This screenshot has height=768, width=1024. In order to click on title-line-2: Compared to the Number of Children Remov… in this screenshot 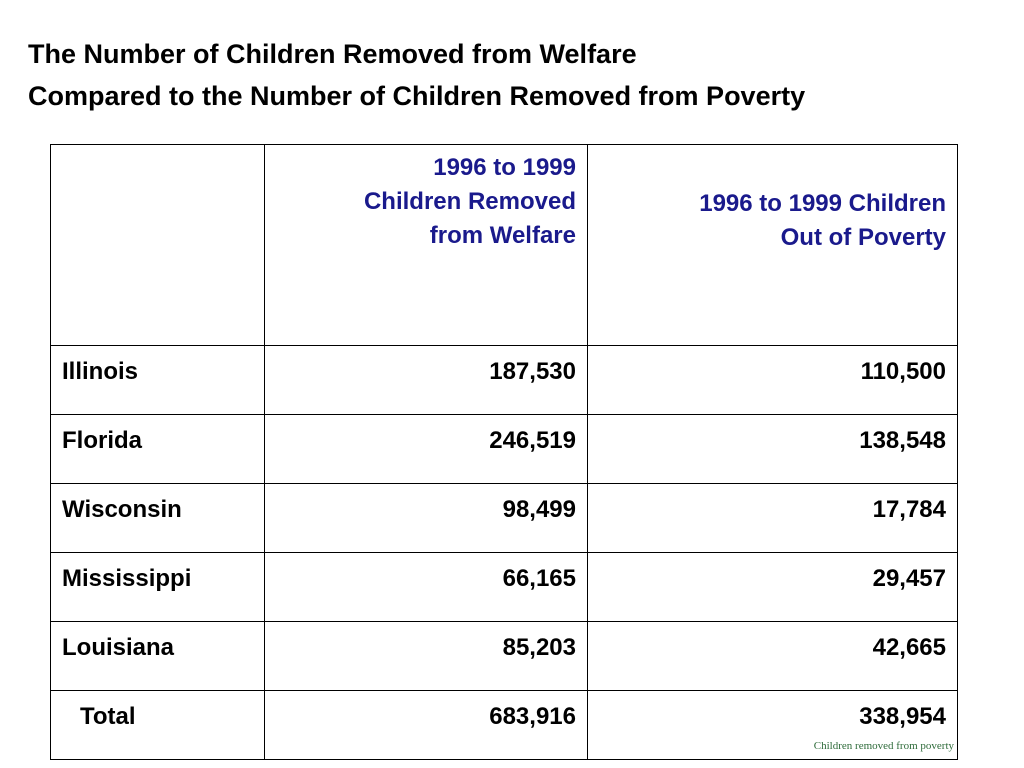, I will do `click(417, 96)`.